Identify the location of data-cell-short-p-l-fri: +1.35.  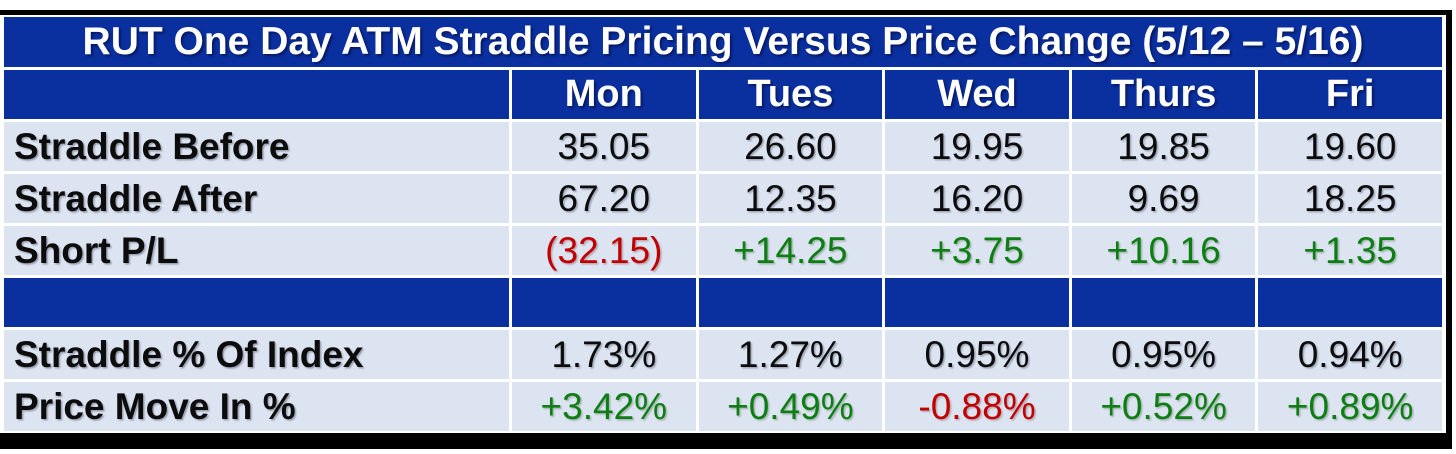
(1350, 250).